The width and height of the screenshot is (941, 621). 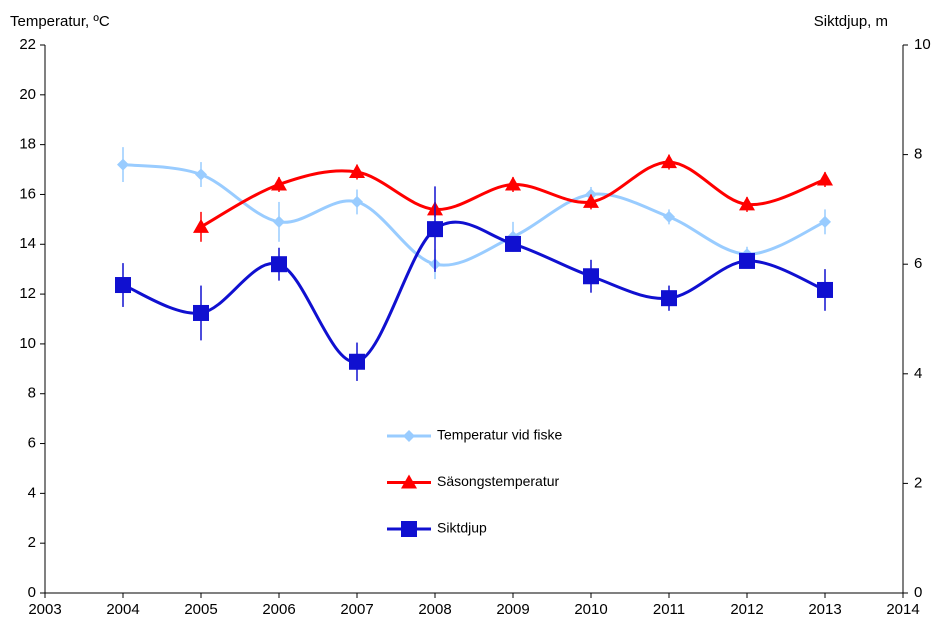 What do you see at coordinates (918, 263) in the screenshot?
I see `y2-tick-label: 6` at bounding box center [918, 263].